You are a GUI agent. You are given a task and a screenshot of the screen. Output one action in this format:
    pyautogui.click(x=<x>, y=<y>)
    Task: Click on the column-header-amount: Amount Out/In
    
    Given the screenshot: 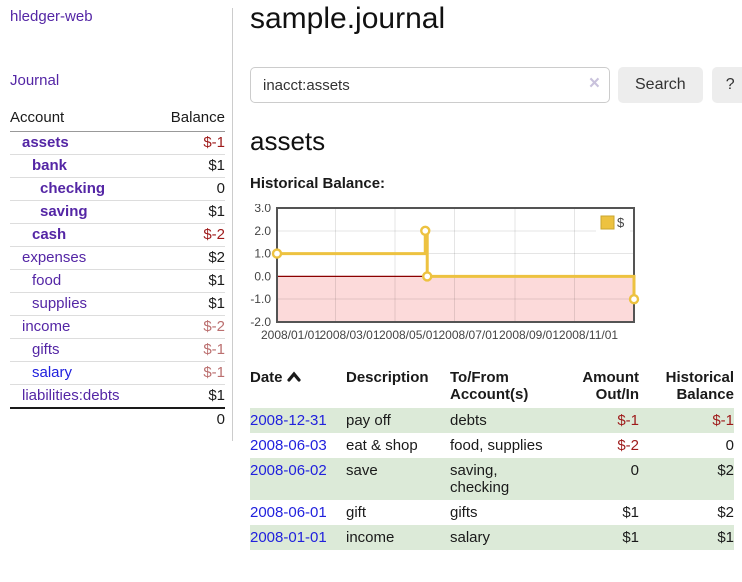 What is the action you would take?
    pyautogui.click(x=610, y=386)
    